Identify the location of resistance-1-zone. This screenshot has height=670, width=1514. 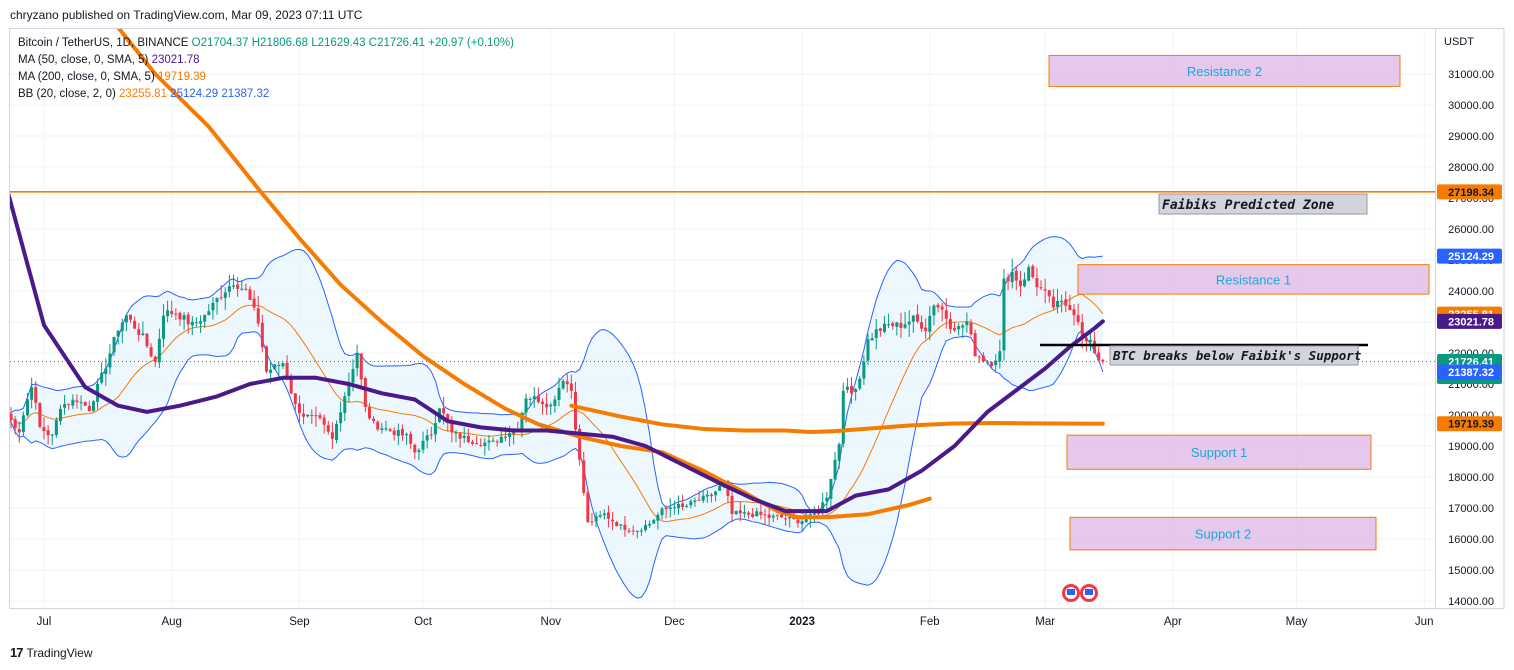
(1253, 279).